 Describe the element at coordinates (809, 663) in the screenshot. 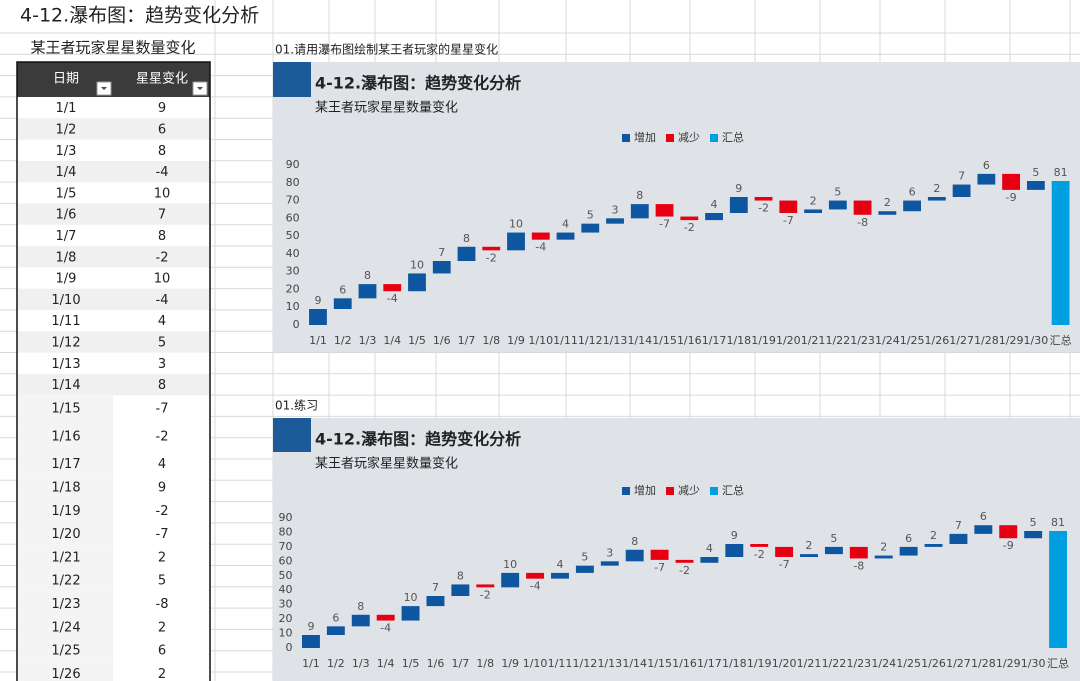

I see `x-tick-label: 1/21` at that location.